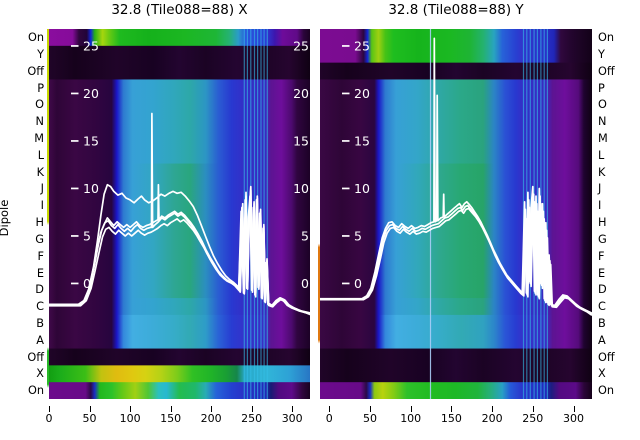 The height and width of the screenshot is (440, 640). Describe the element at coordinates (602, 290) in the screenshot. I see `dipole-label-right-d-15: D` at that location.